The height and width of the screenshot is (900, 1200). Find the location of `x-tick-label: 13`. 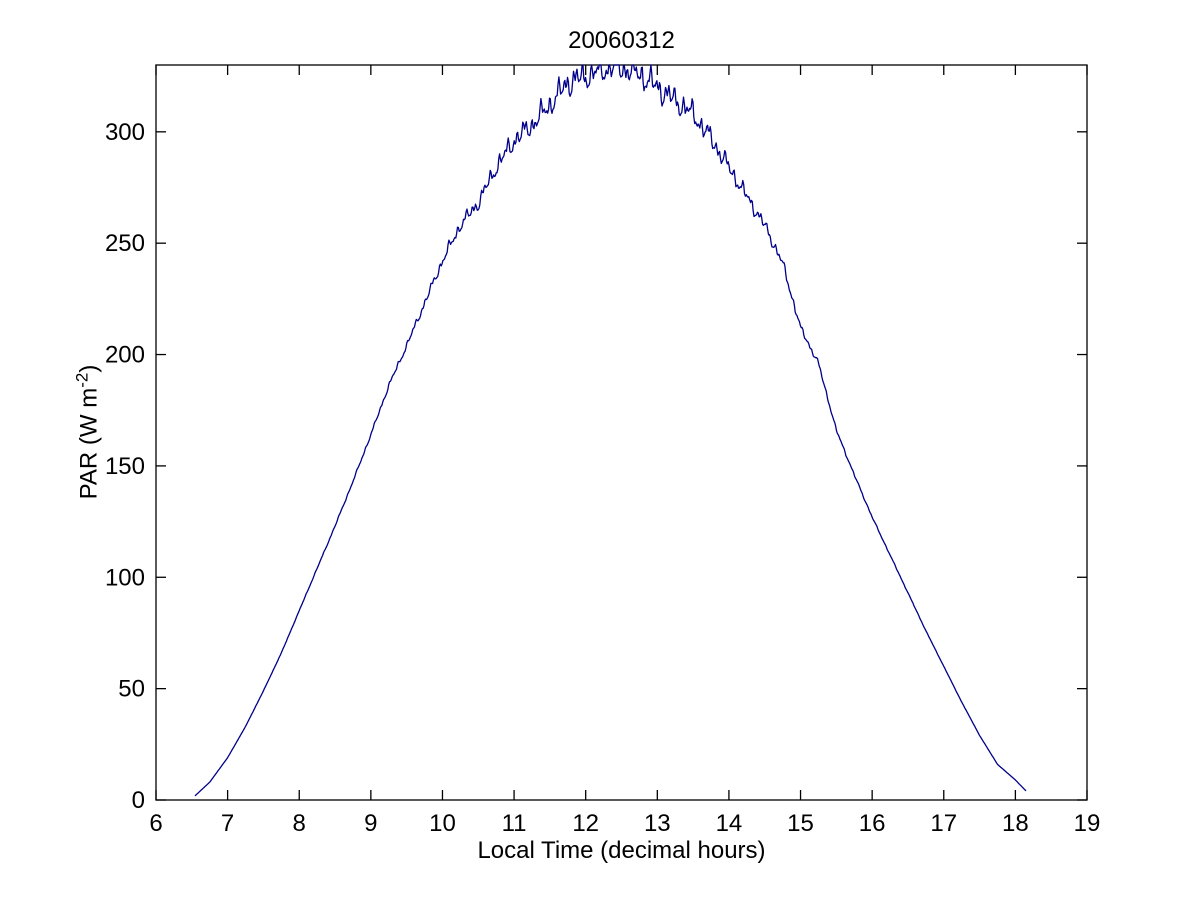

x-tick-label: 13 is located at coordinates (657, 823).